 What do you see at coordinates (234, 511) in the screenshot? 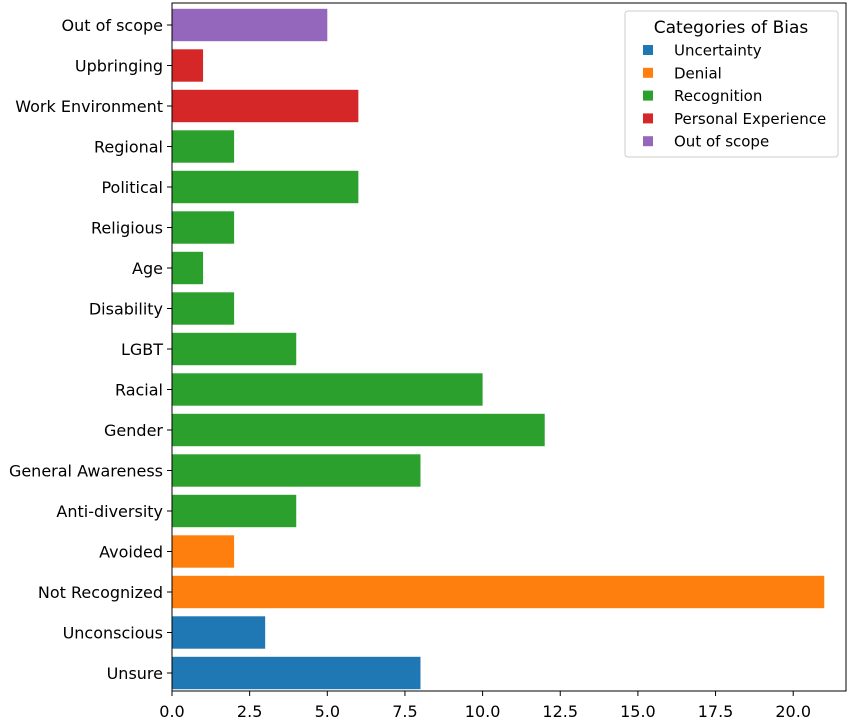
I see `bar-anti-diversity` at bounding box center [234, 511].